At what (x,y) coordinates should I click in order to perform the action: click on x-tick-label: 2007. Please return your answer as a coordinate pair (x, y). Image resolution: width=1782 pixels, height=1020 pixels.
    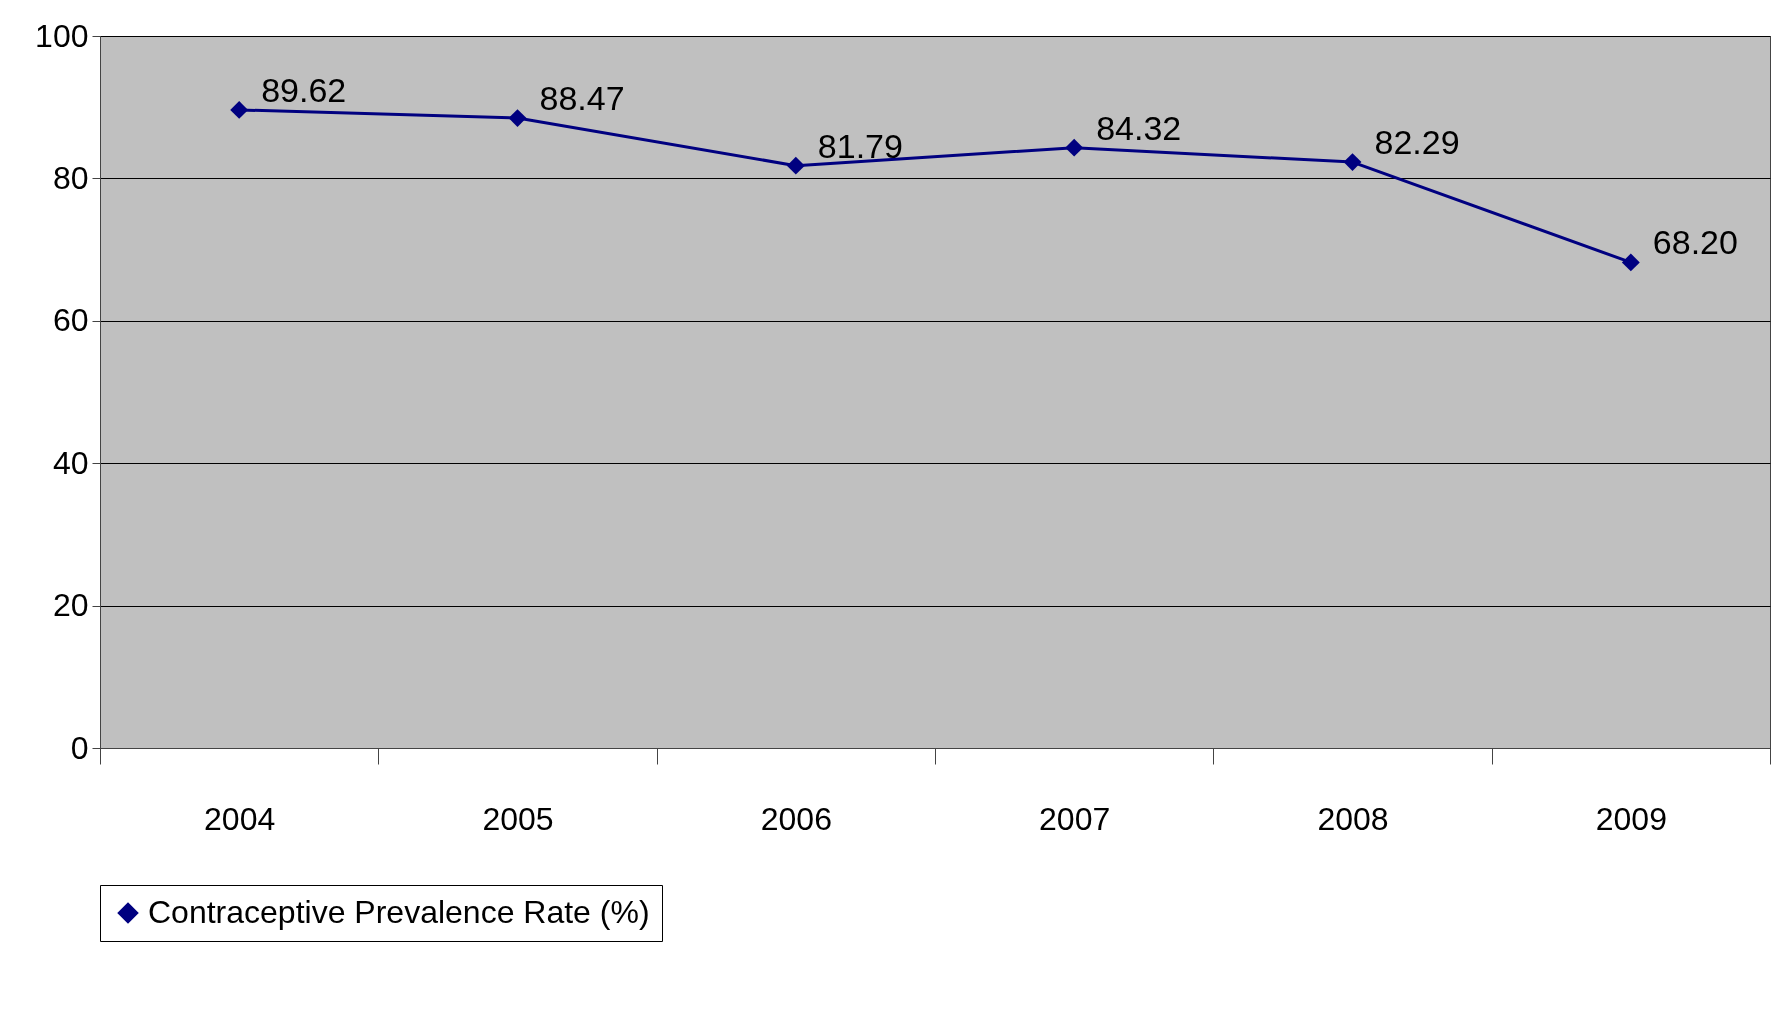
    Looking at the image, I should click on (1075, 818).